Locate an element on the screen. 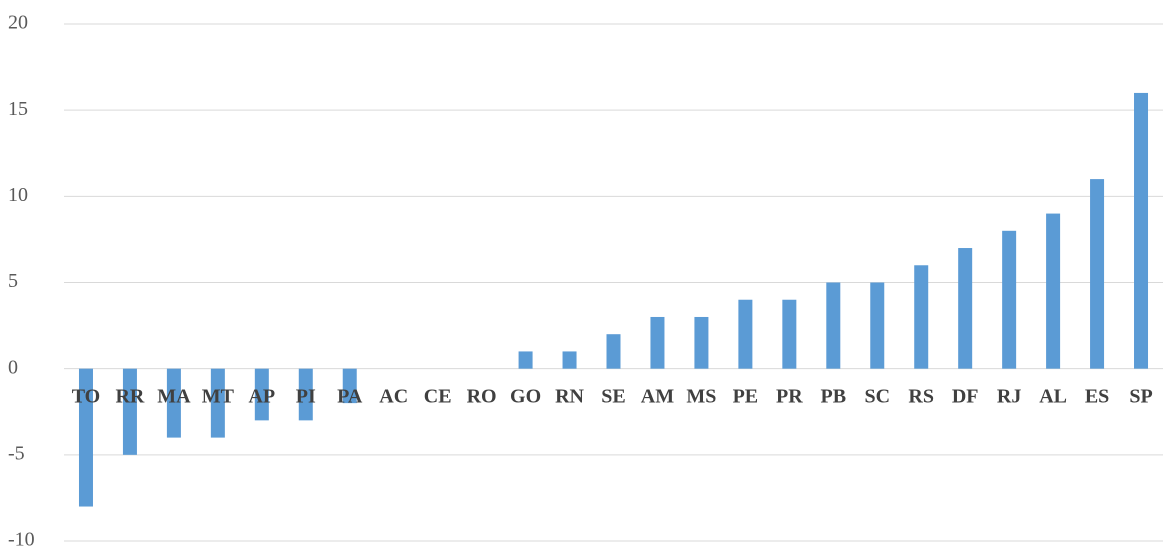 The height and width of the screenshot is (551, 1165). x-tick-label: PB is located at coordinates (834, 396).